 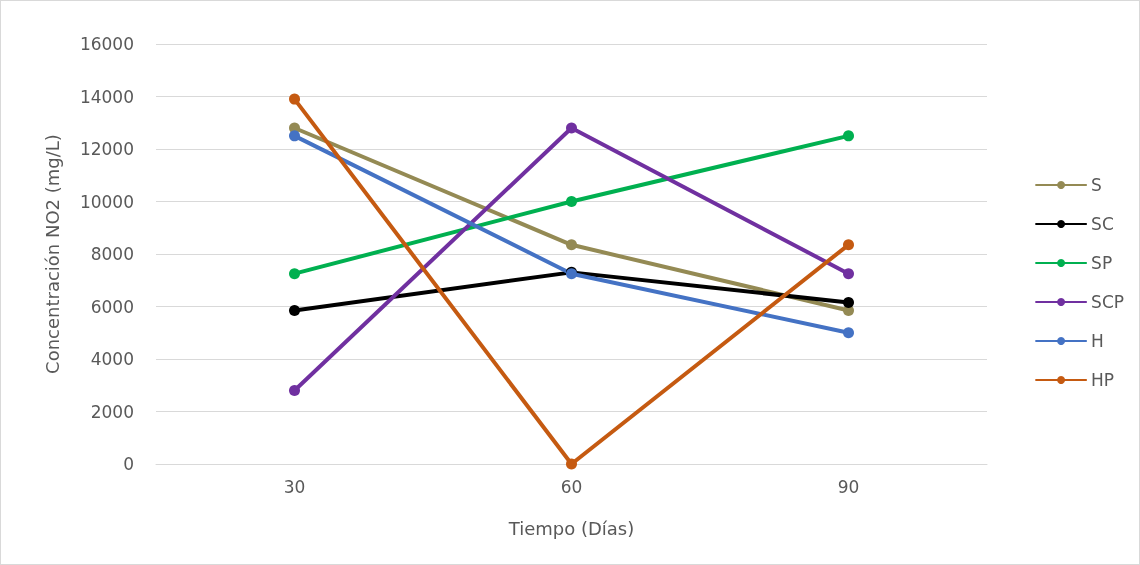 What do you see at coordinates (294, 486) in the screenshot?
I see `x-tick-label: 30` at bounding box center [294, 486].